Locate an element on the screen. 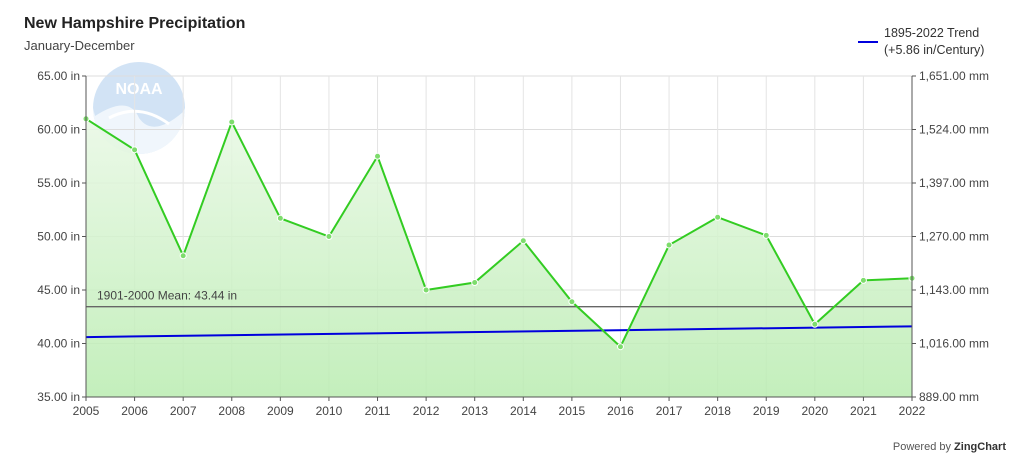 The width and height of the screenshot is (1024, 460). y-tick-label-right: 1,397.00 mm is located at coordinates (954, 183).